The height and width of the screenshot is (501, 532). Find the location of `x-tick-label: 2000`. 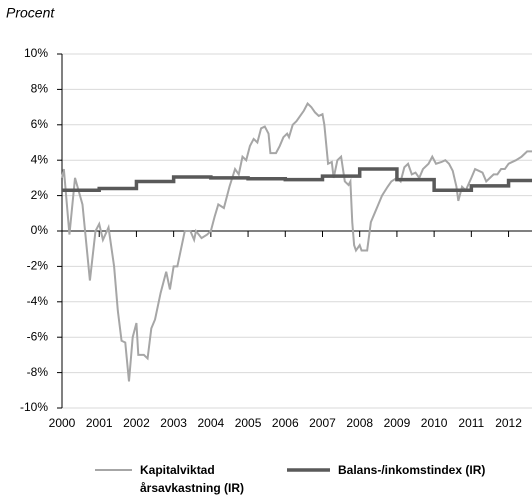

x-tick-label: 2000 is located at coordinates (62, 423).